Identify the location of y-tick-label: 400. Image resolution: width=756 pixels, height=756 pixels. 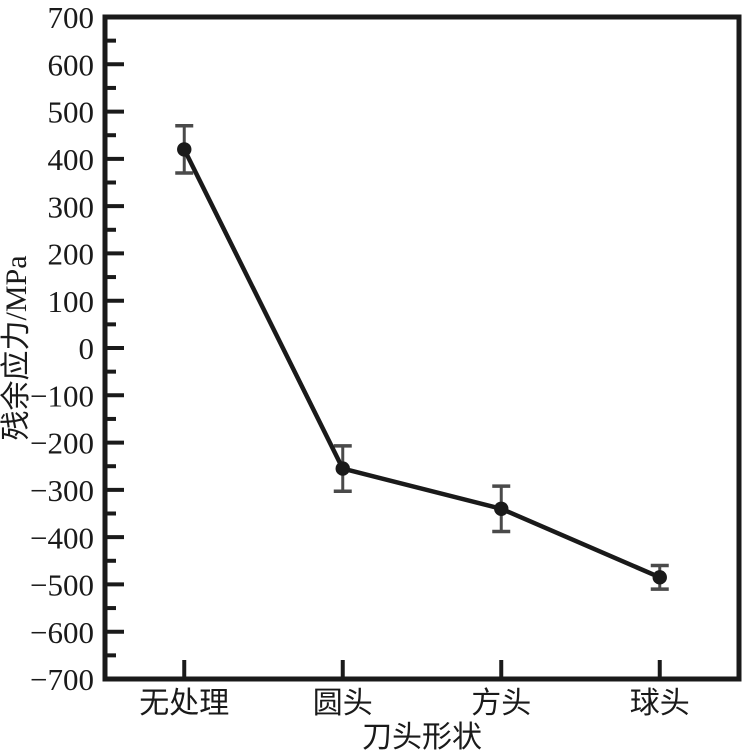
(71, 159).